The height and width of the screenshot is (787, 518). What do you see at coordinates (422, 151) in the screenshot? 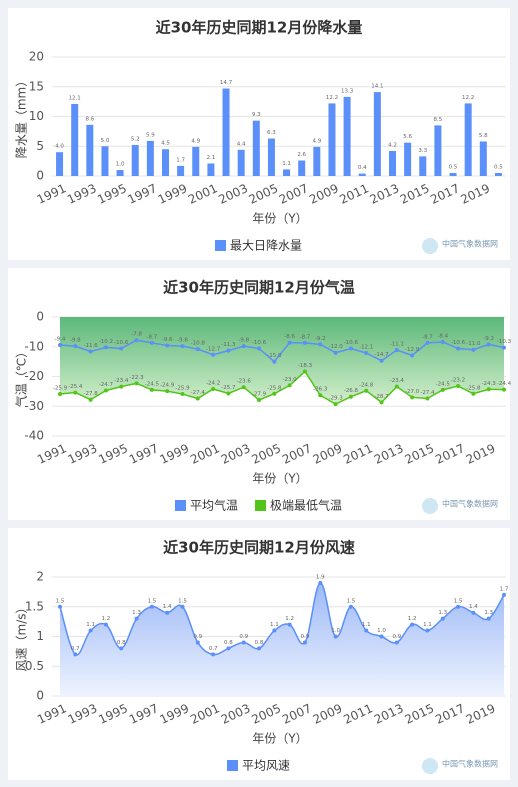
I see `value-label: 3.3` at bounding box center [422, 151].